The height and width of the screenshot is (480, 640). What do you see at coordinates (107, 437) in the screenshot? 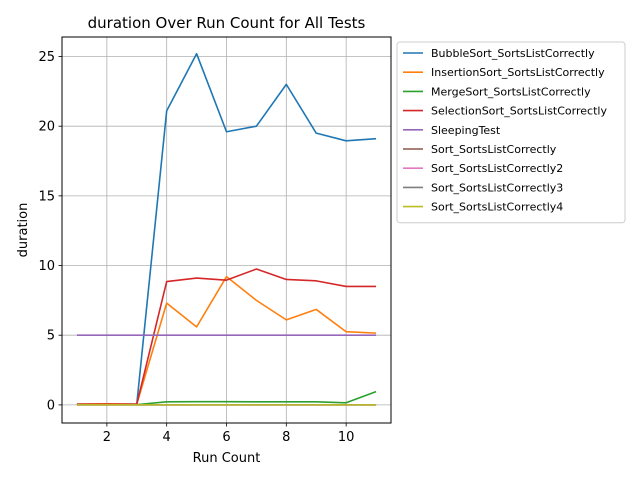
I see `x-tick-label: 2` at bounding box center [107, 437].